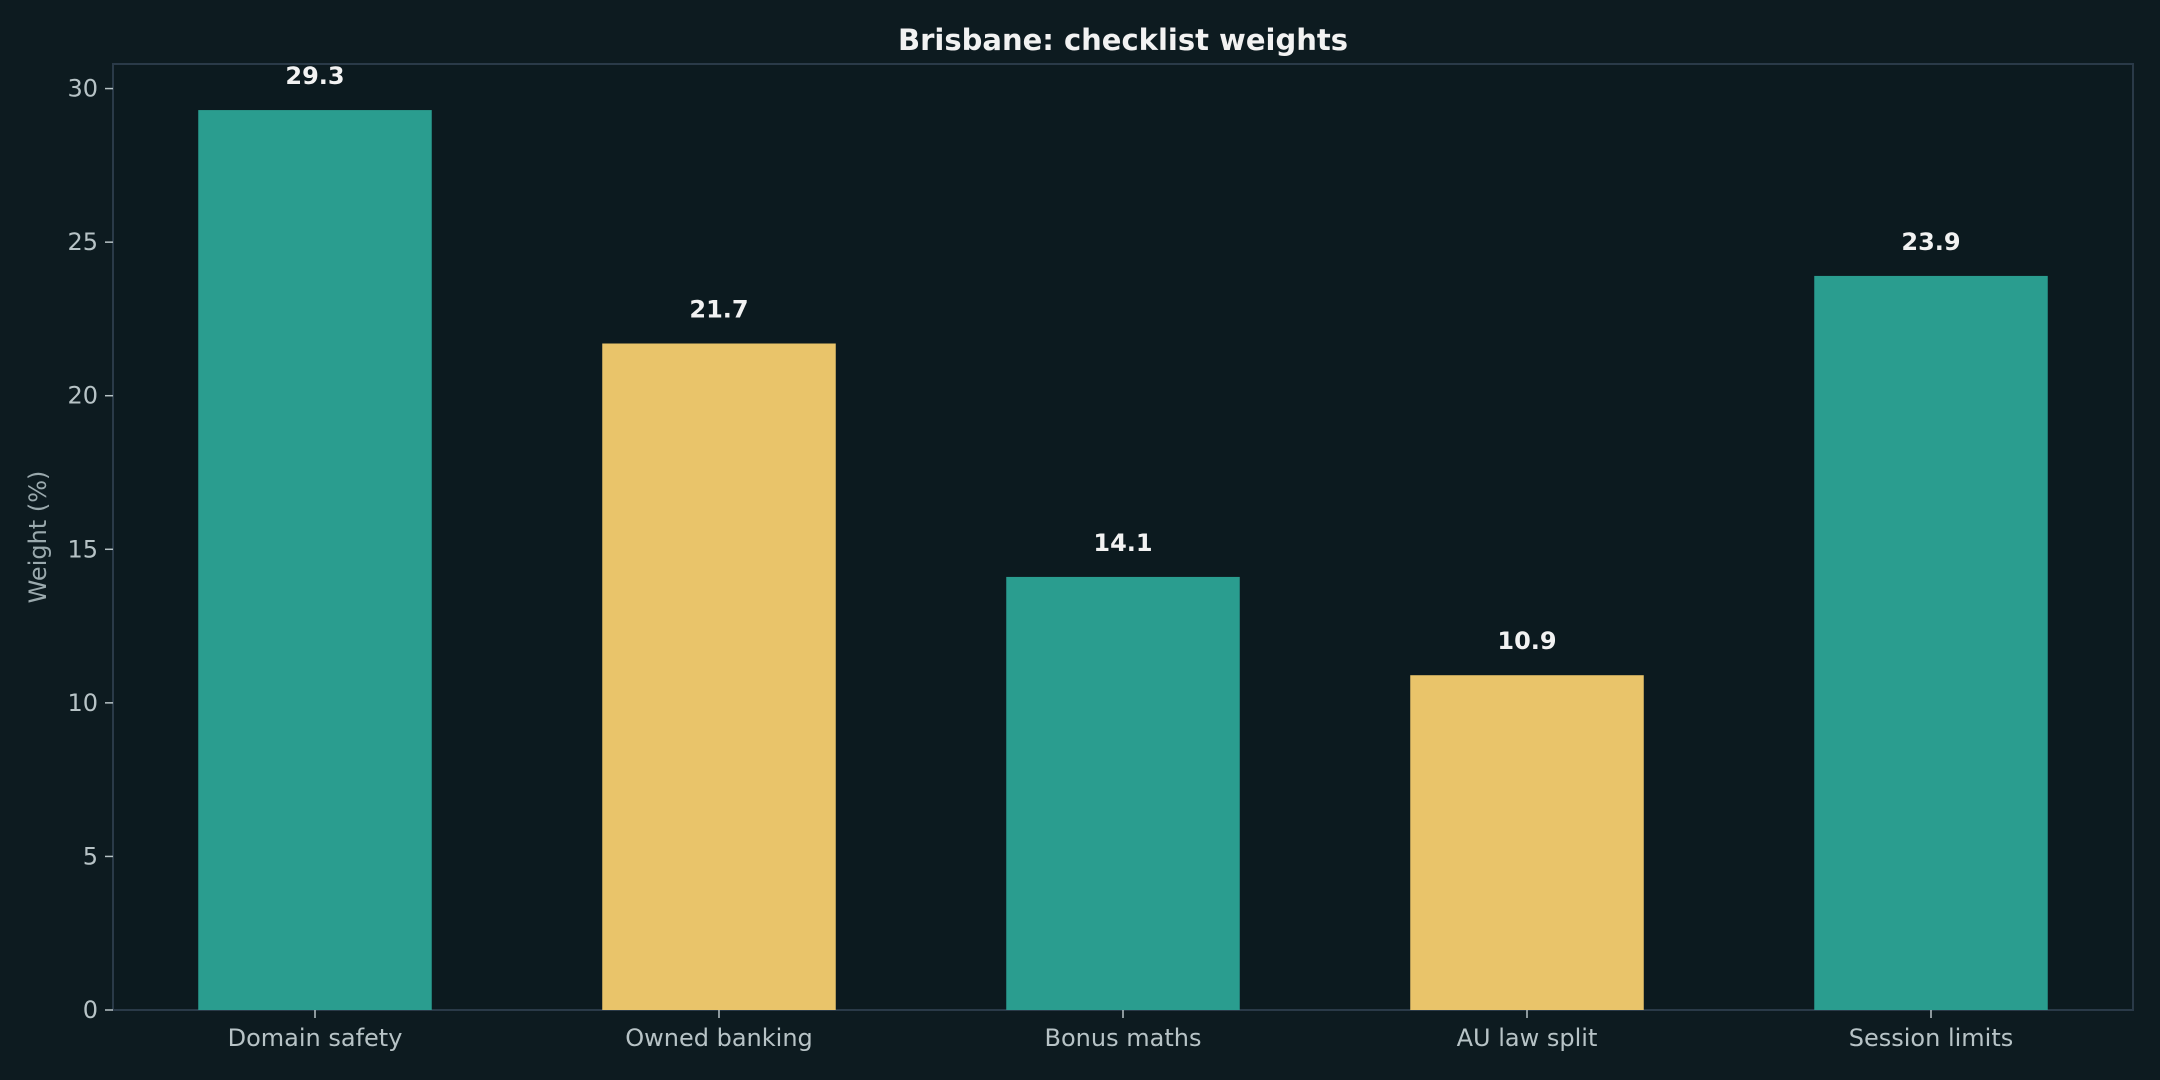 This screenshot has width=2160, height=1080. I want to click on x-tick-label: Session limits, so click(1931, 1038).